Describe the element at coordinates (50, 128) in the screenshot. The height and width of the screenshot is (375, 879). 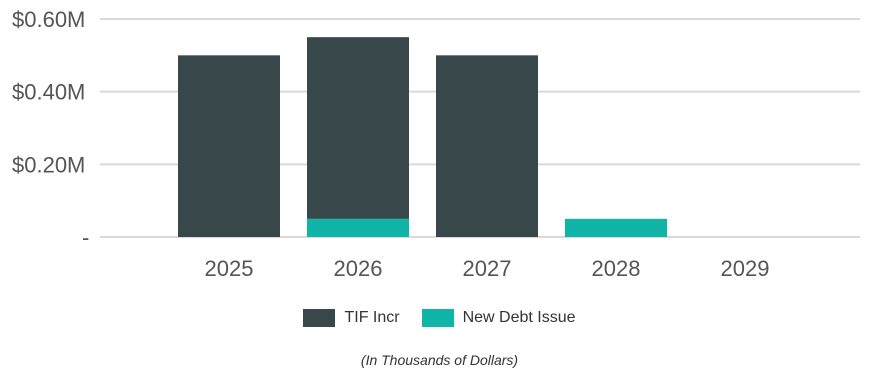
I see `y-axis-tick-labels: - $0.20M $0.40M $0.60M` at that location.